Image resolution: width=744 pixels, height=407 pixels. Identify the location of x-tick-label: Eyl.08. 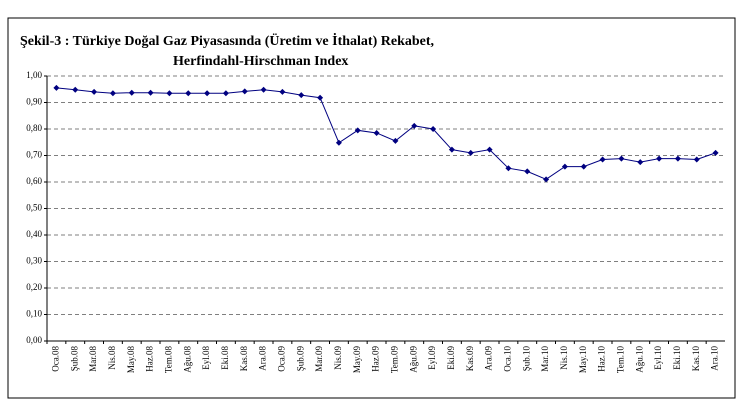
(206, 358).